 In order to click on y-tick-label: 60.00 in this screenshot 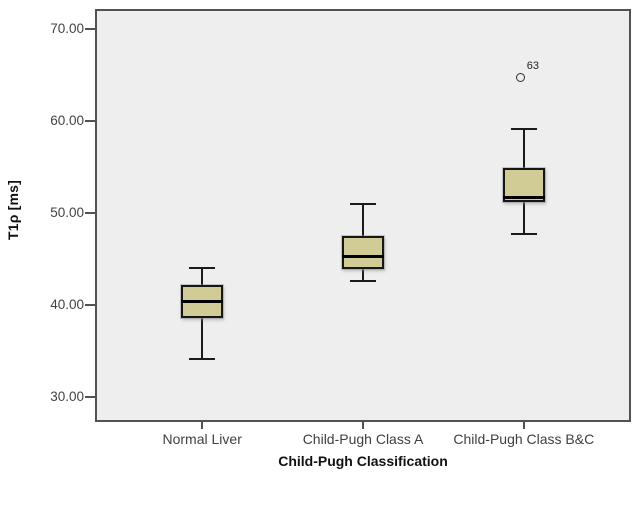, I will do `click(67, 121)`.